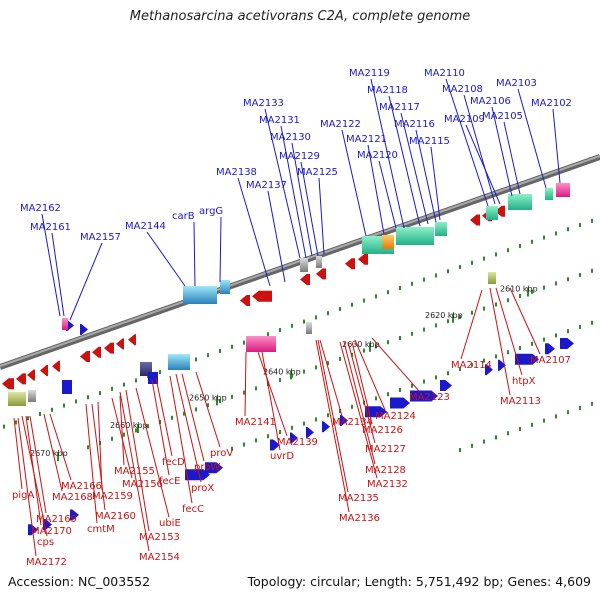 The width and height of the screenshot is (600, 600). What do you see at coordinates (159, 537) in the screenshot?
I see `reverse-gene-label: MA2153` at bounding box center [159, 537].